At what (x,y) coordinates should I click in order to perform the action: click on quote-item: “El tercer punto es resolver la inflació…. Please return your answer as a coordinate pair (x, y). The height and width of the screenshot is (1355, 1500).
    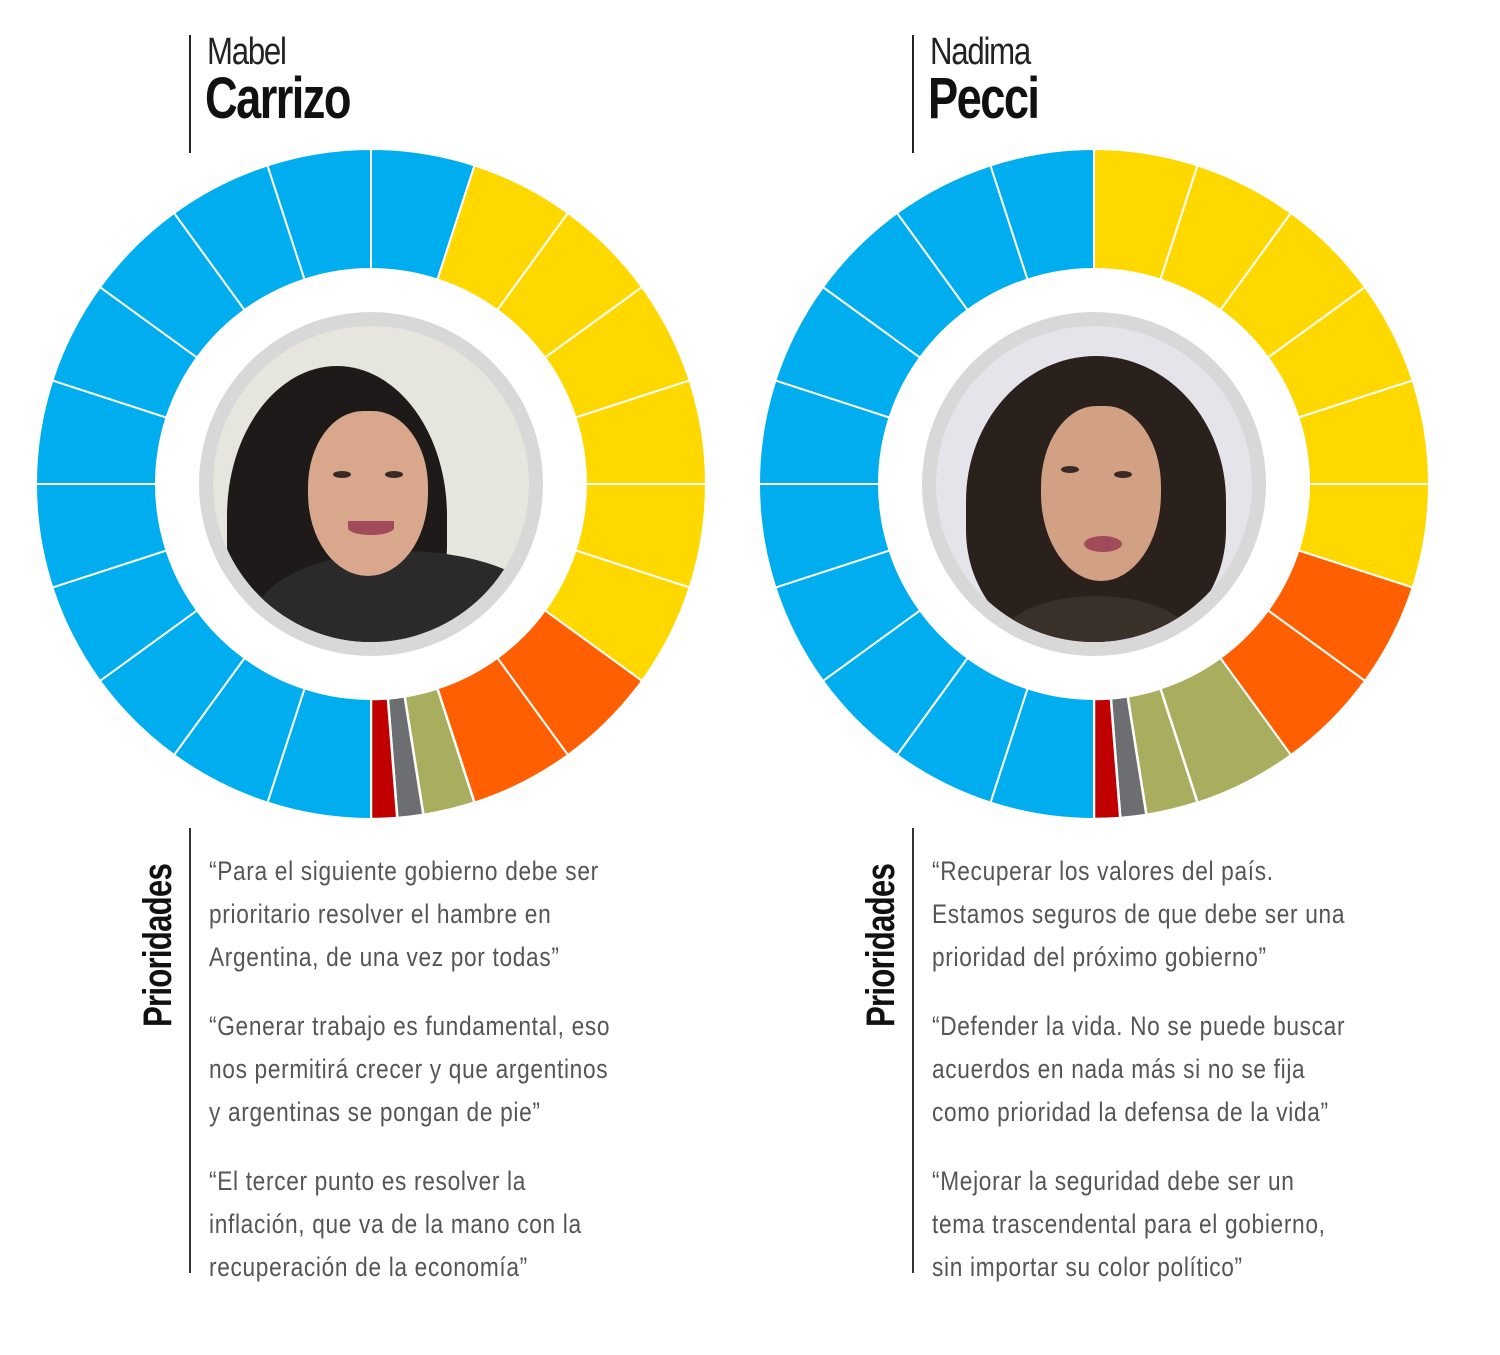
    Looking at the image, I should click on (395, 1224).